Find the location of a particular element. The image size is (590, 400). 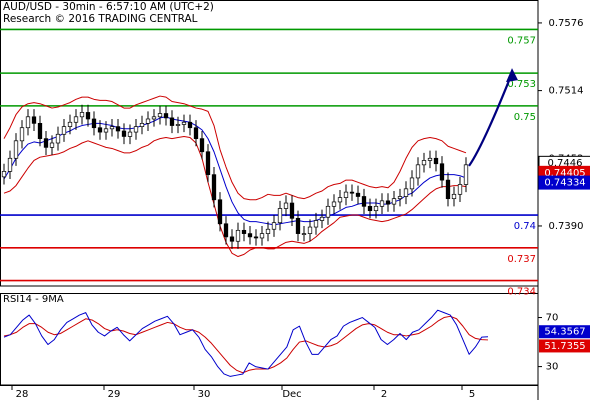

y-tick-label-0: 0.7576 is located at coordinates (566, 23).